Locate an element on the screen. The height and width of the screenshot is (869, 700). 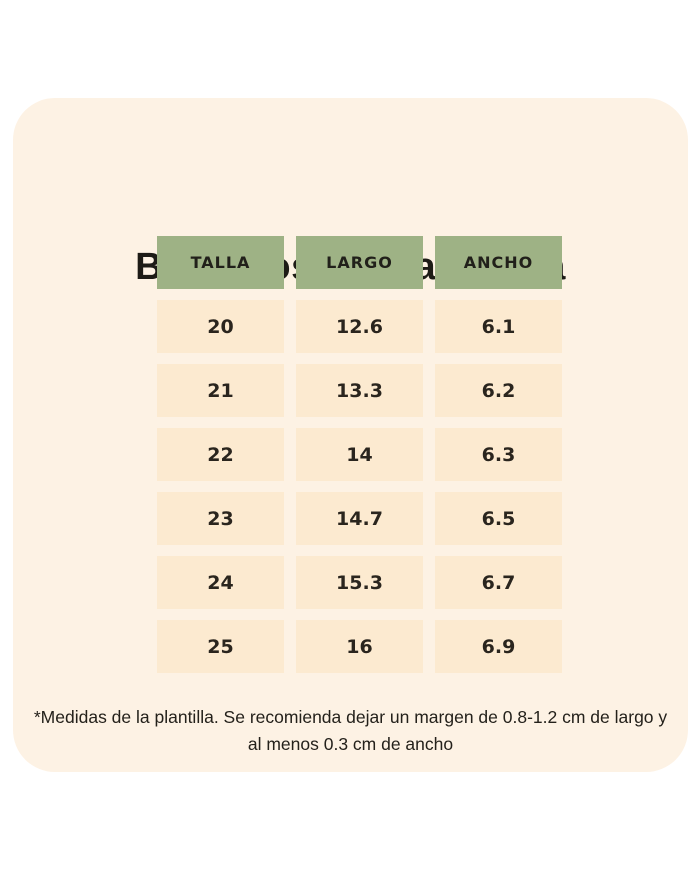
table-cell: 6.1 is located at coordinates (498, 326).